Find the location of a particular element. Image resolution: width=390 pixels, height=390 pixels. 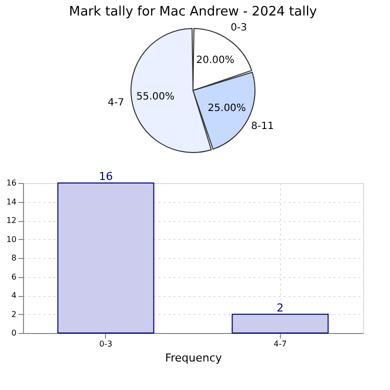

slice-label: 0-3 is located at coordinates (239, 28).